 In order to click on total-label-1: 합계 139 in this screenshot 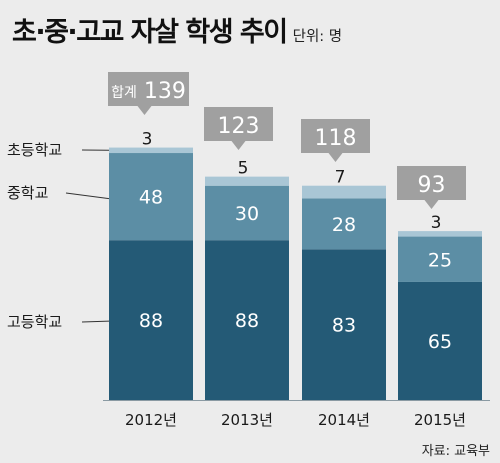, I will do `click(148, 91)`.